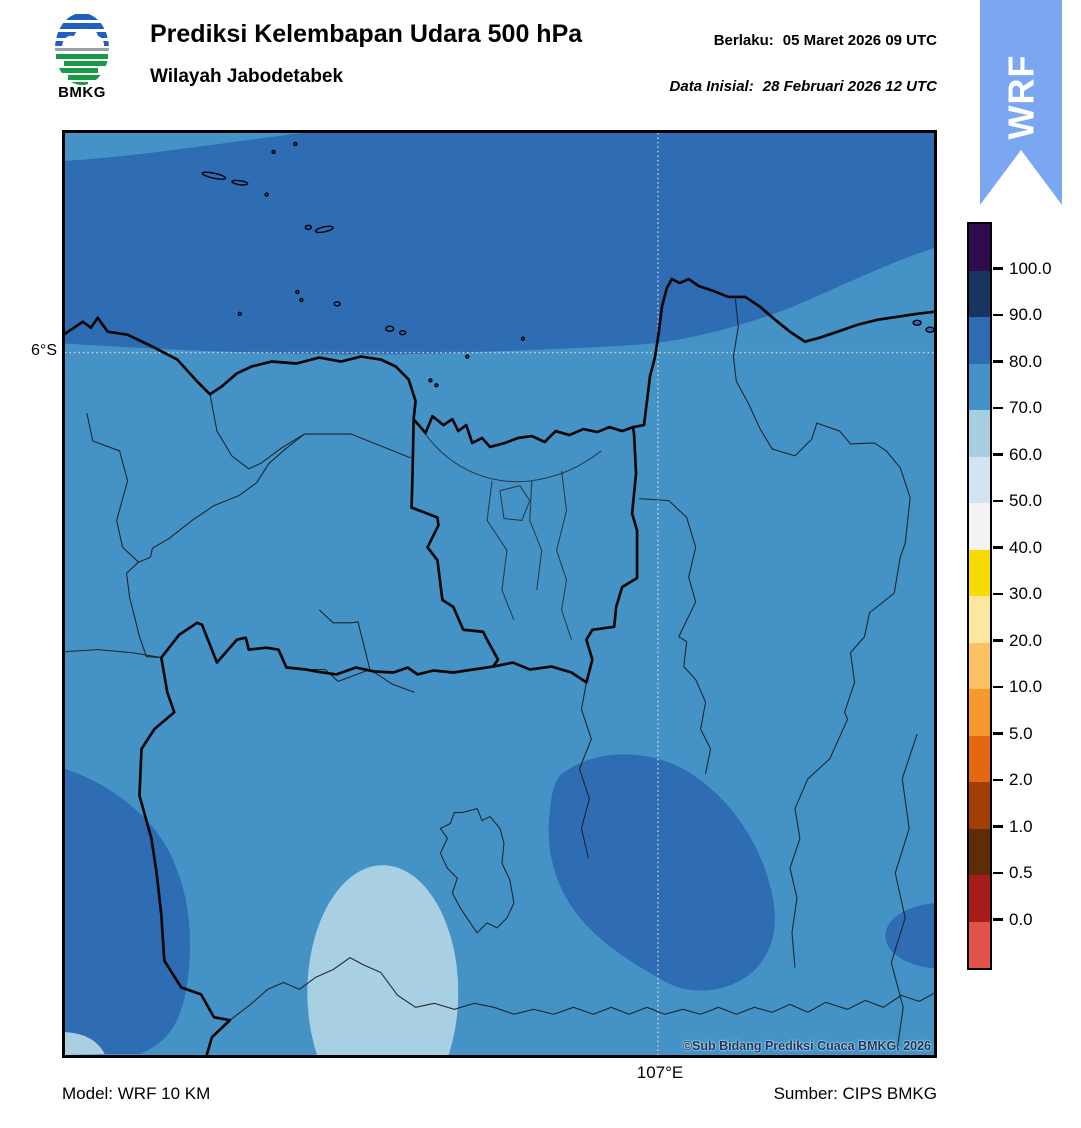 This screenshot has height=1128, width=1081. Describe the element at coordinates (711, 86) in the screenshot. I see `init-label: Data Inisial:` at that location.